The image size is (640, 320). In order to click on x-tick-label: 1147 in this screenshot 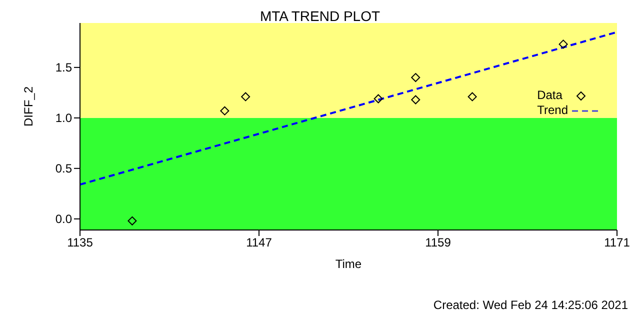, I will do `click(259, 243)`.